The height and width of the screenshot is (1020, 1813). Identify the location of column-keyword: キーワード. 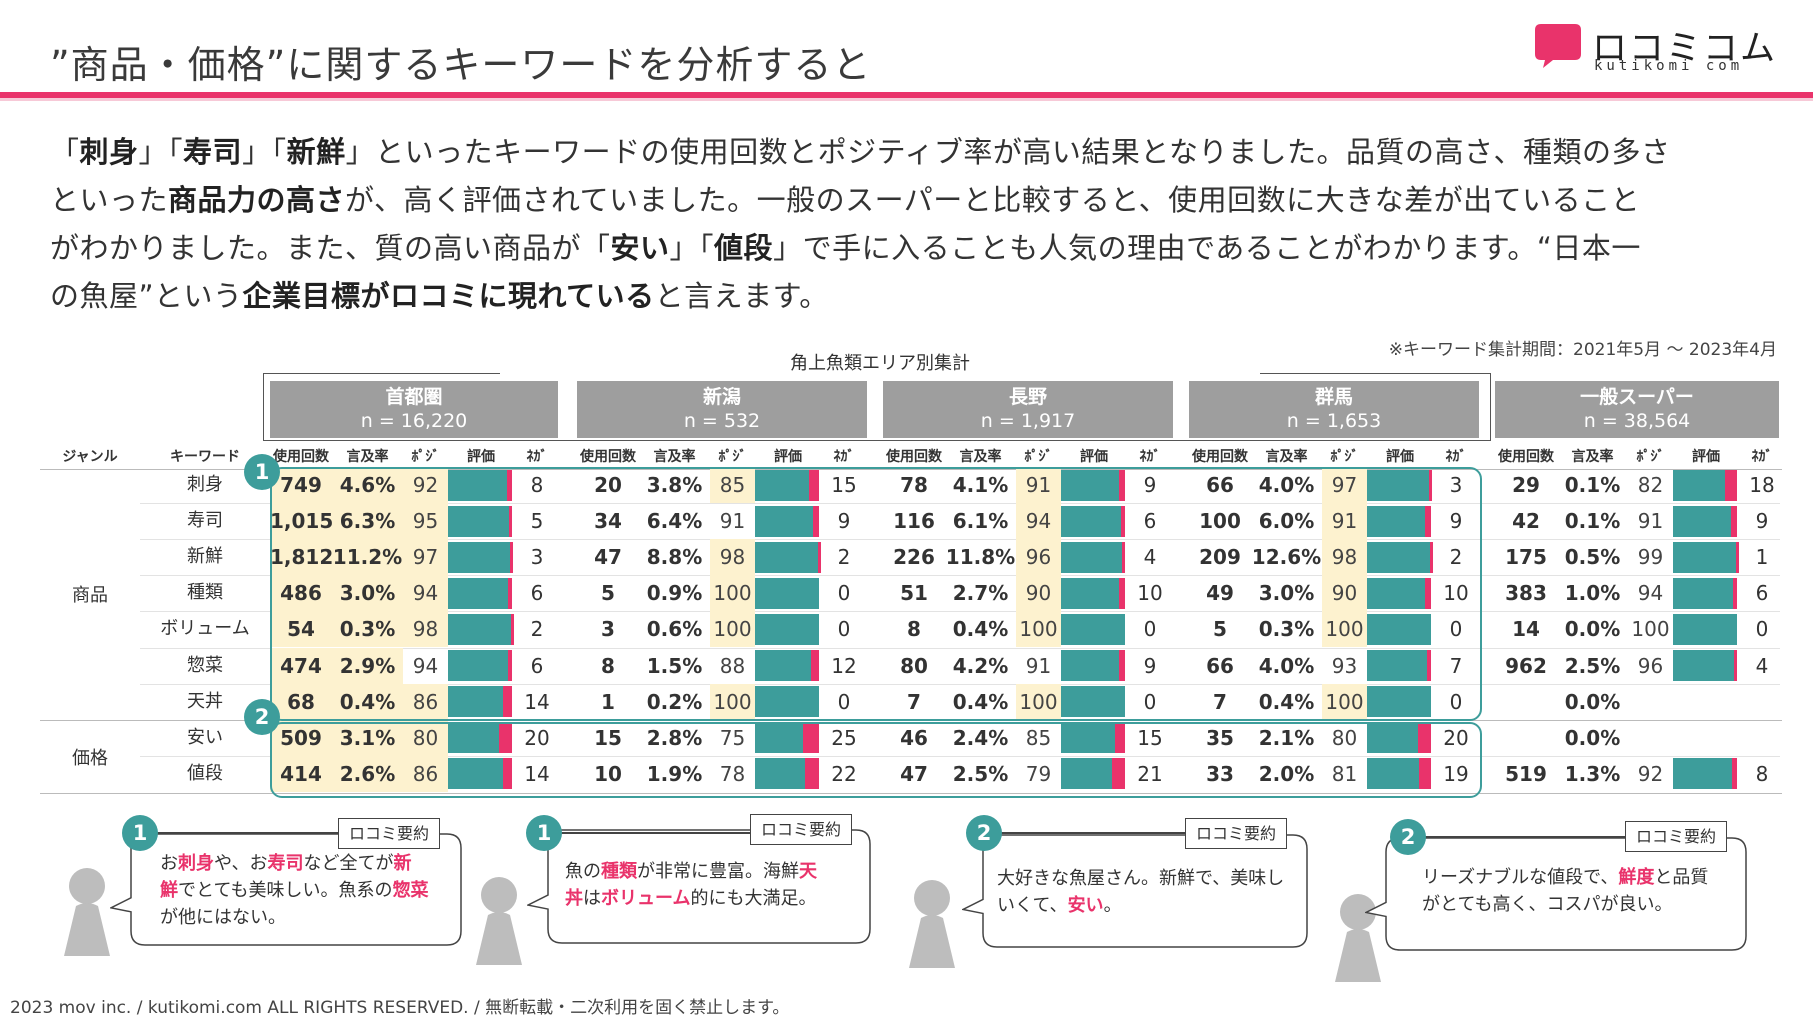
(205, 457).